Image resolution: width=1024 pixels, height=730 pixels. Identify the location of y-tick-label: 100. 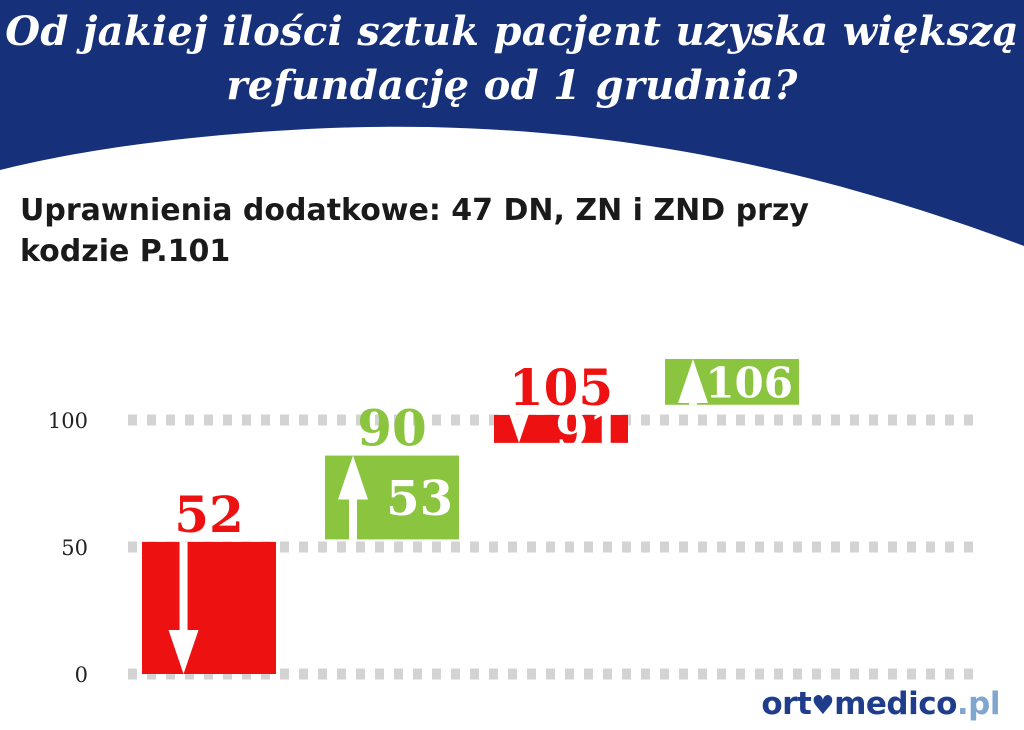
(68, 421).